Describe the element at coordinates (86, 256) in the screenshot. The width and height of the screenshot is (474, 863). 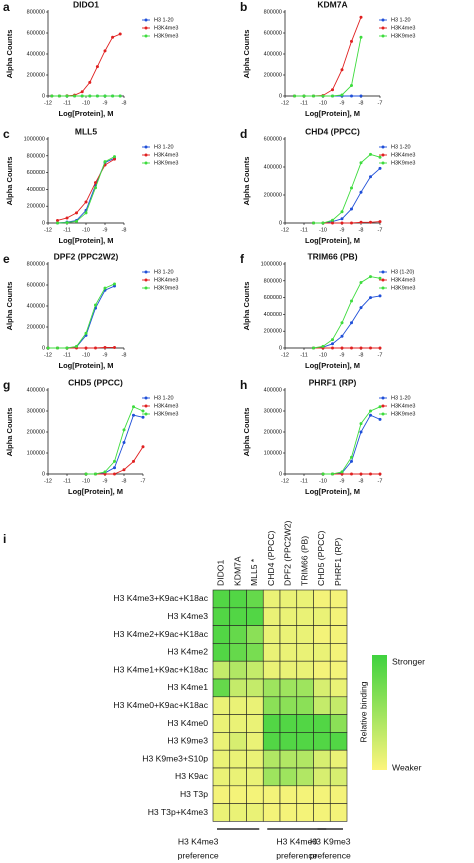
I see `chart-title: DPF2 (PPC2W2)` at that location.